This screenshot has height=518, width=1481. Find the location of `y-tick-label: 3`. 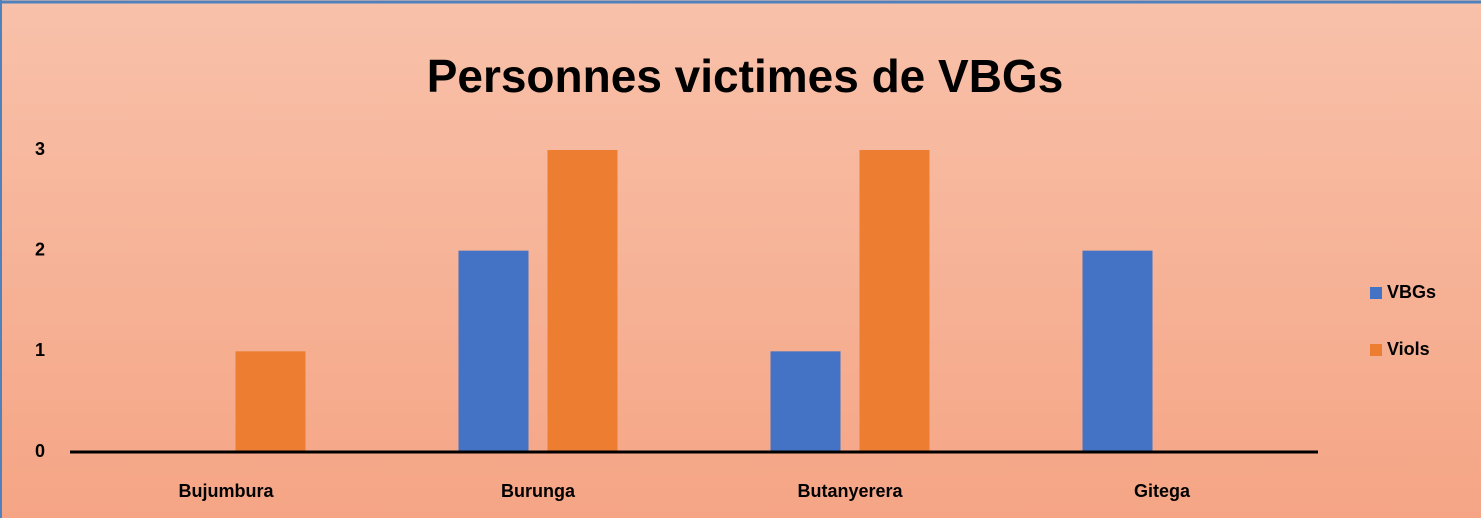

y-tick-label: 3 is located at coordinates (40, 149).